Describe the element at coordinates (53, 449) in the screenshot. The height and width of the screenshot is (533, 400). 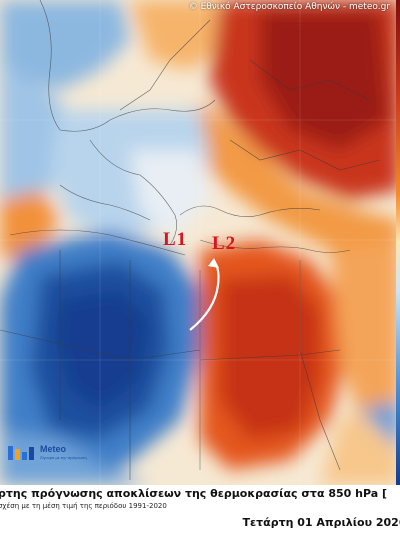
I see `logo-wordmark: Meteo` at that location.